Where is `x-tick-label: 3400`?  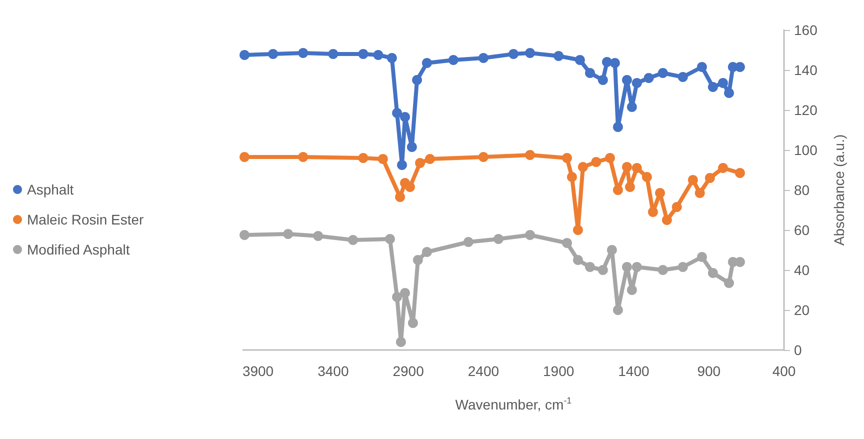 x-tick-label: 3400 is located at coordinates (333, 371).